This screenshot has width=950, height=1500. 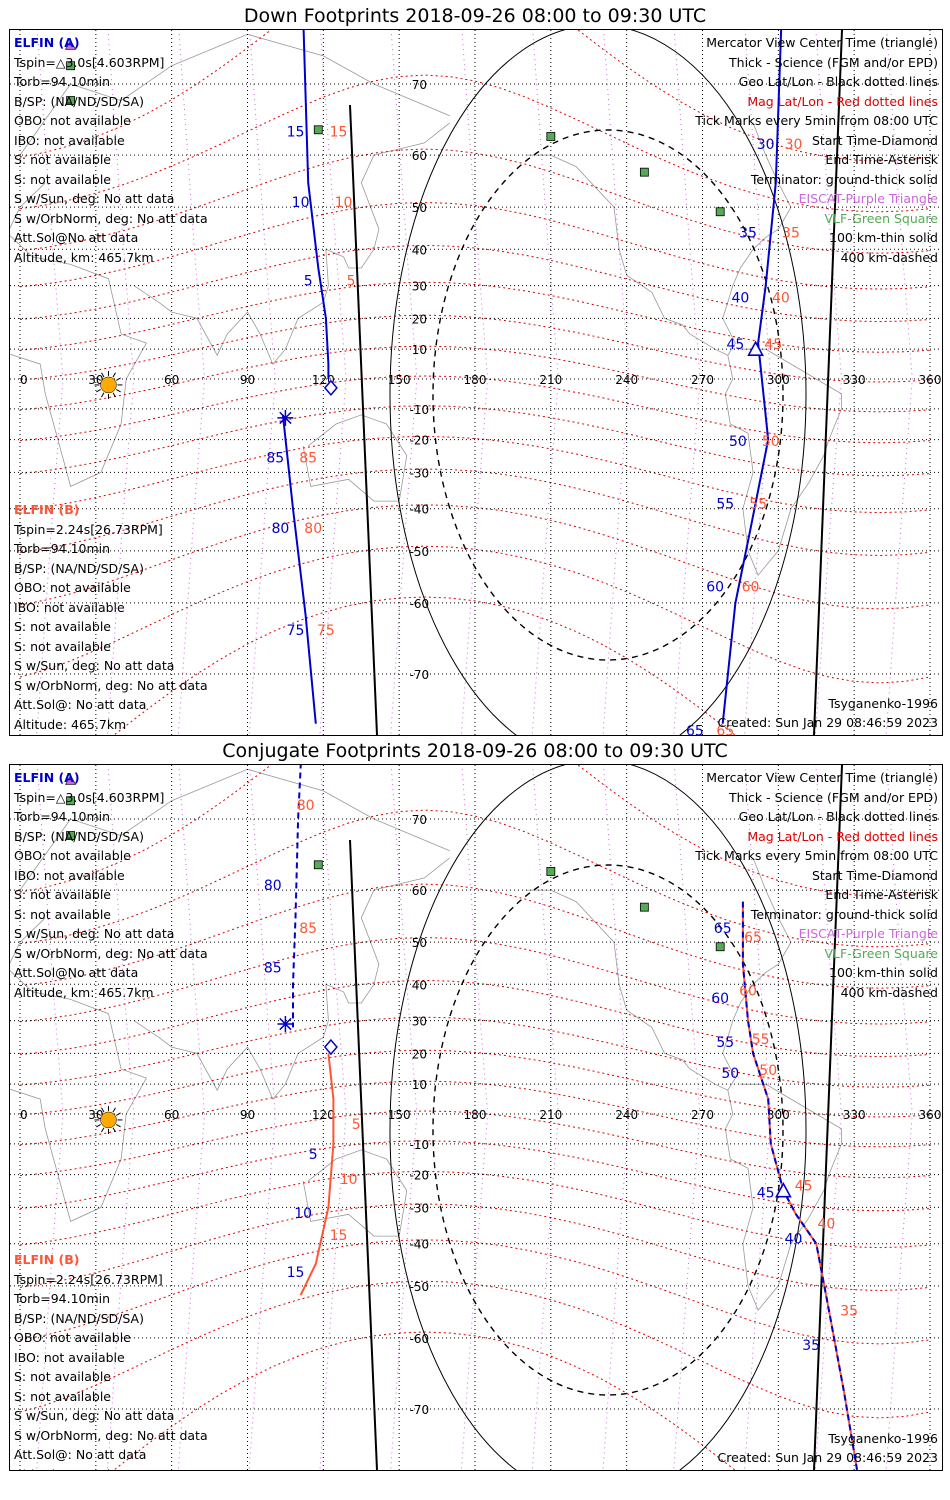 What do you see at coordinates (419, 85) in the screenshot?
I see `lat-tick-label: 70` at bounding box center [419, 85].